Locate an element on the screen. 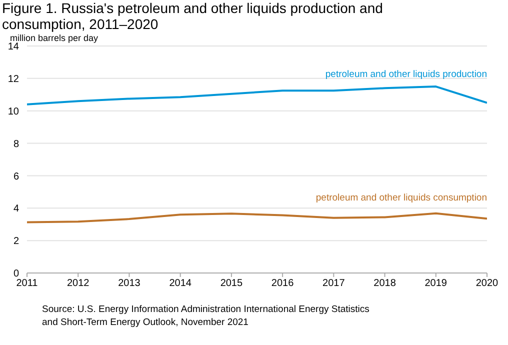  y-tick-label: 8 is located at coordinates (16, 144).